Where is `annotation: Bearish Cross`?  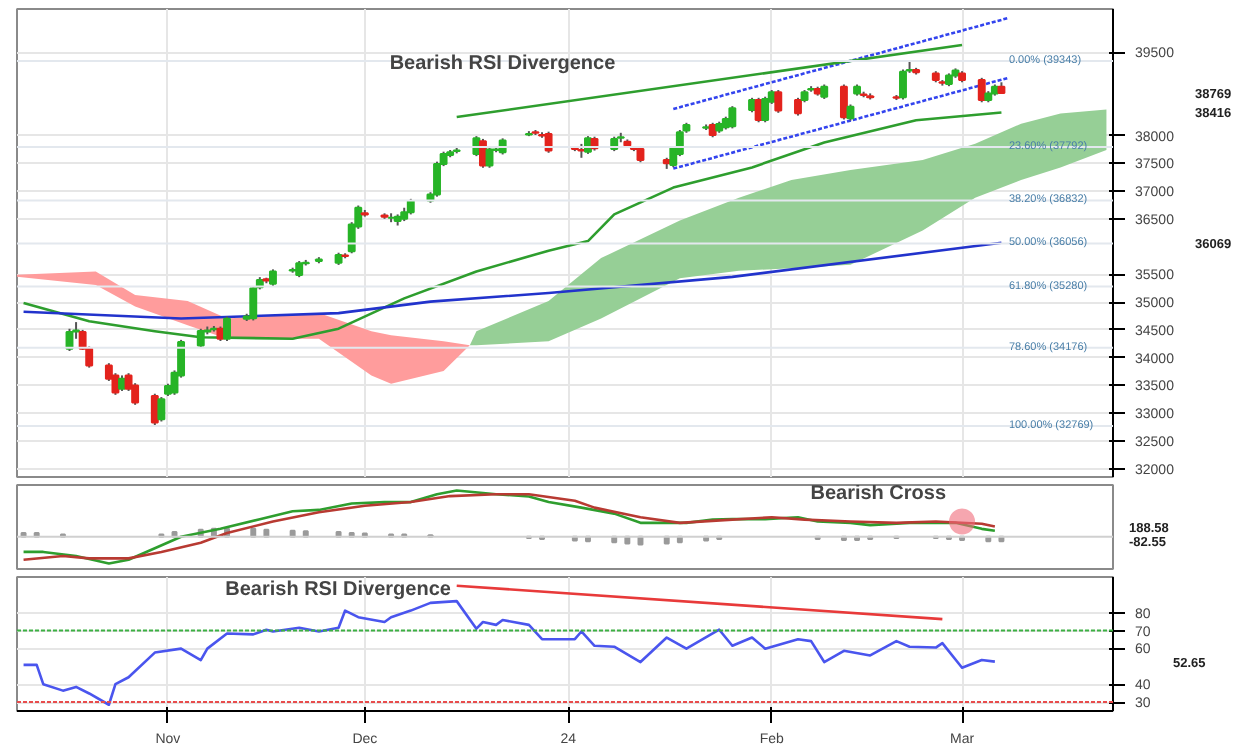
annotation: Bearish Cross is located at coordinates (878, 494).